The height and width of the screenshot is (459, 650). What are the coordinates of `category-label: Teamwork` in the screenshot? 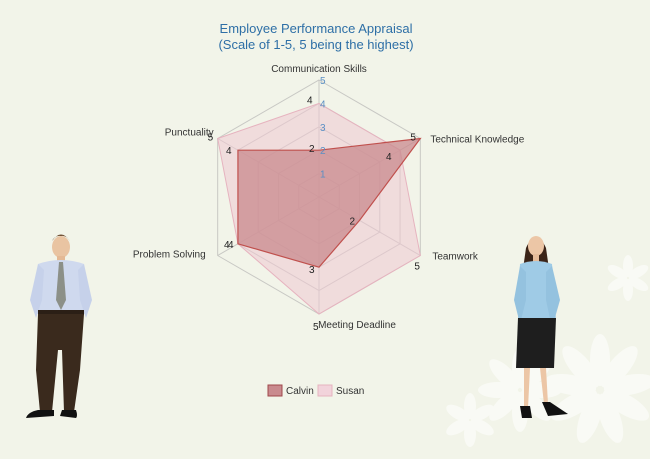 It's located at (455, 257).